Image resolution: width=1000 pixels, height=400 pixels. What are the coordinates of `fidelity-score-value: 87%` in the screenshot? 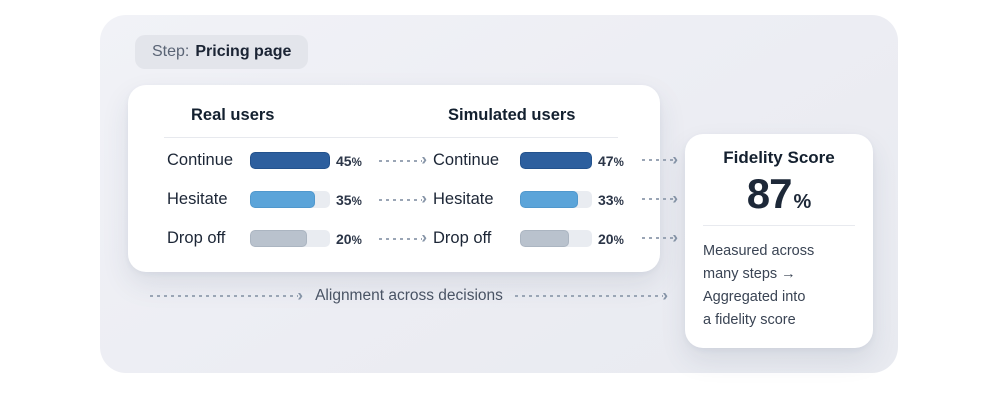 It's located at (779, 194).